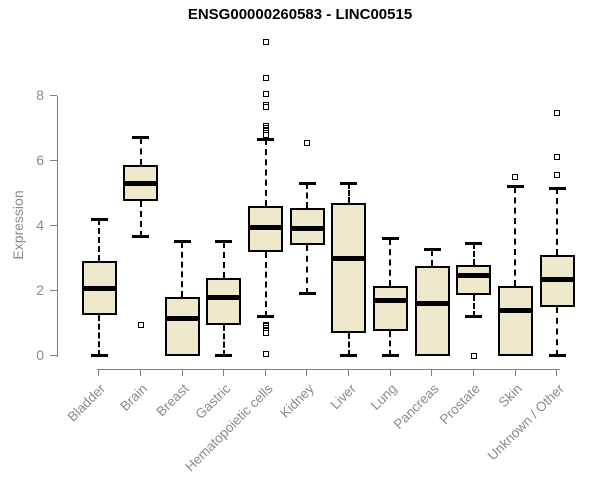  Describe the element at coordinates (224, 301) in the screenshot. I see `box-gastric` at that location.